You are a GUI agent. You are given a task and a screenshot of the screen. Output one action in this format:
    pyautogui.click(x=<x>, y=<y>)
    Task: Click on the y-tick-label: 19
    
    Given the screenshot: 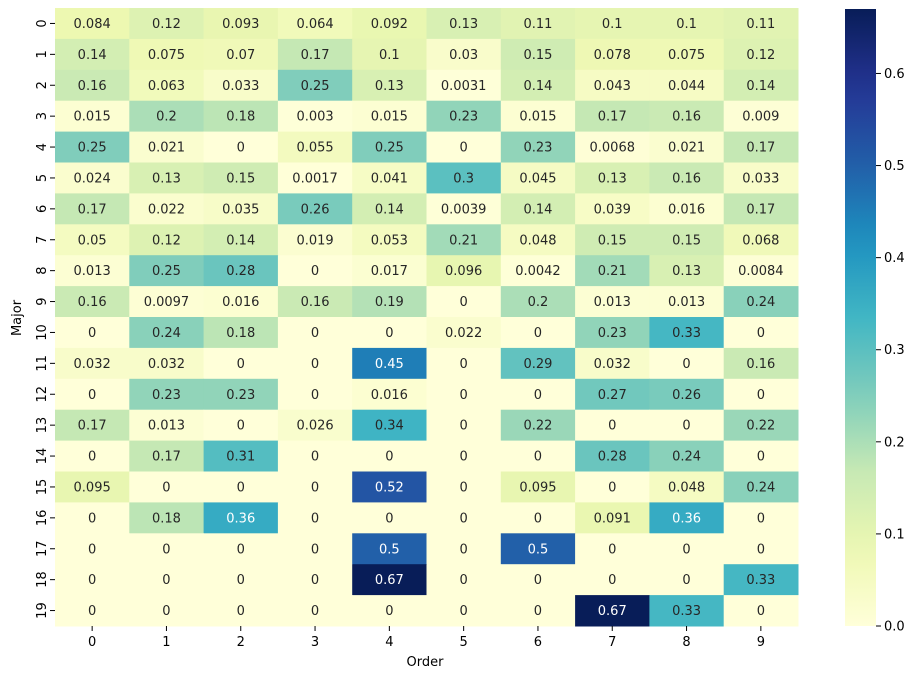 What is the action you would take?
    pyautogui.click(x=42, y=610)
    